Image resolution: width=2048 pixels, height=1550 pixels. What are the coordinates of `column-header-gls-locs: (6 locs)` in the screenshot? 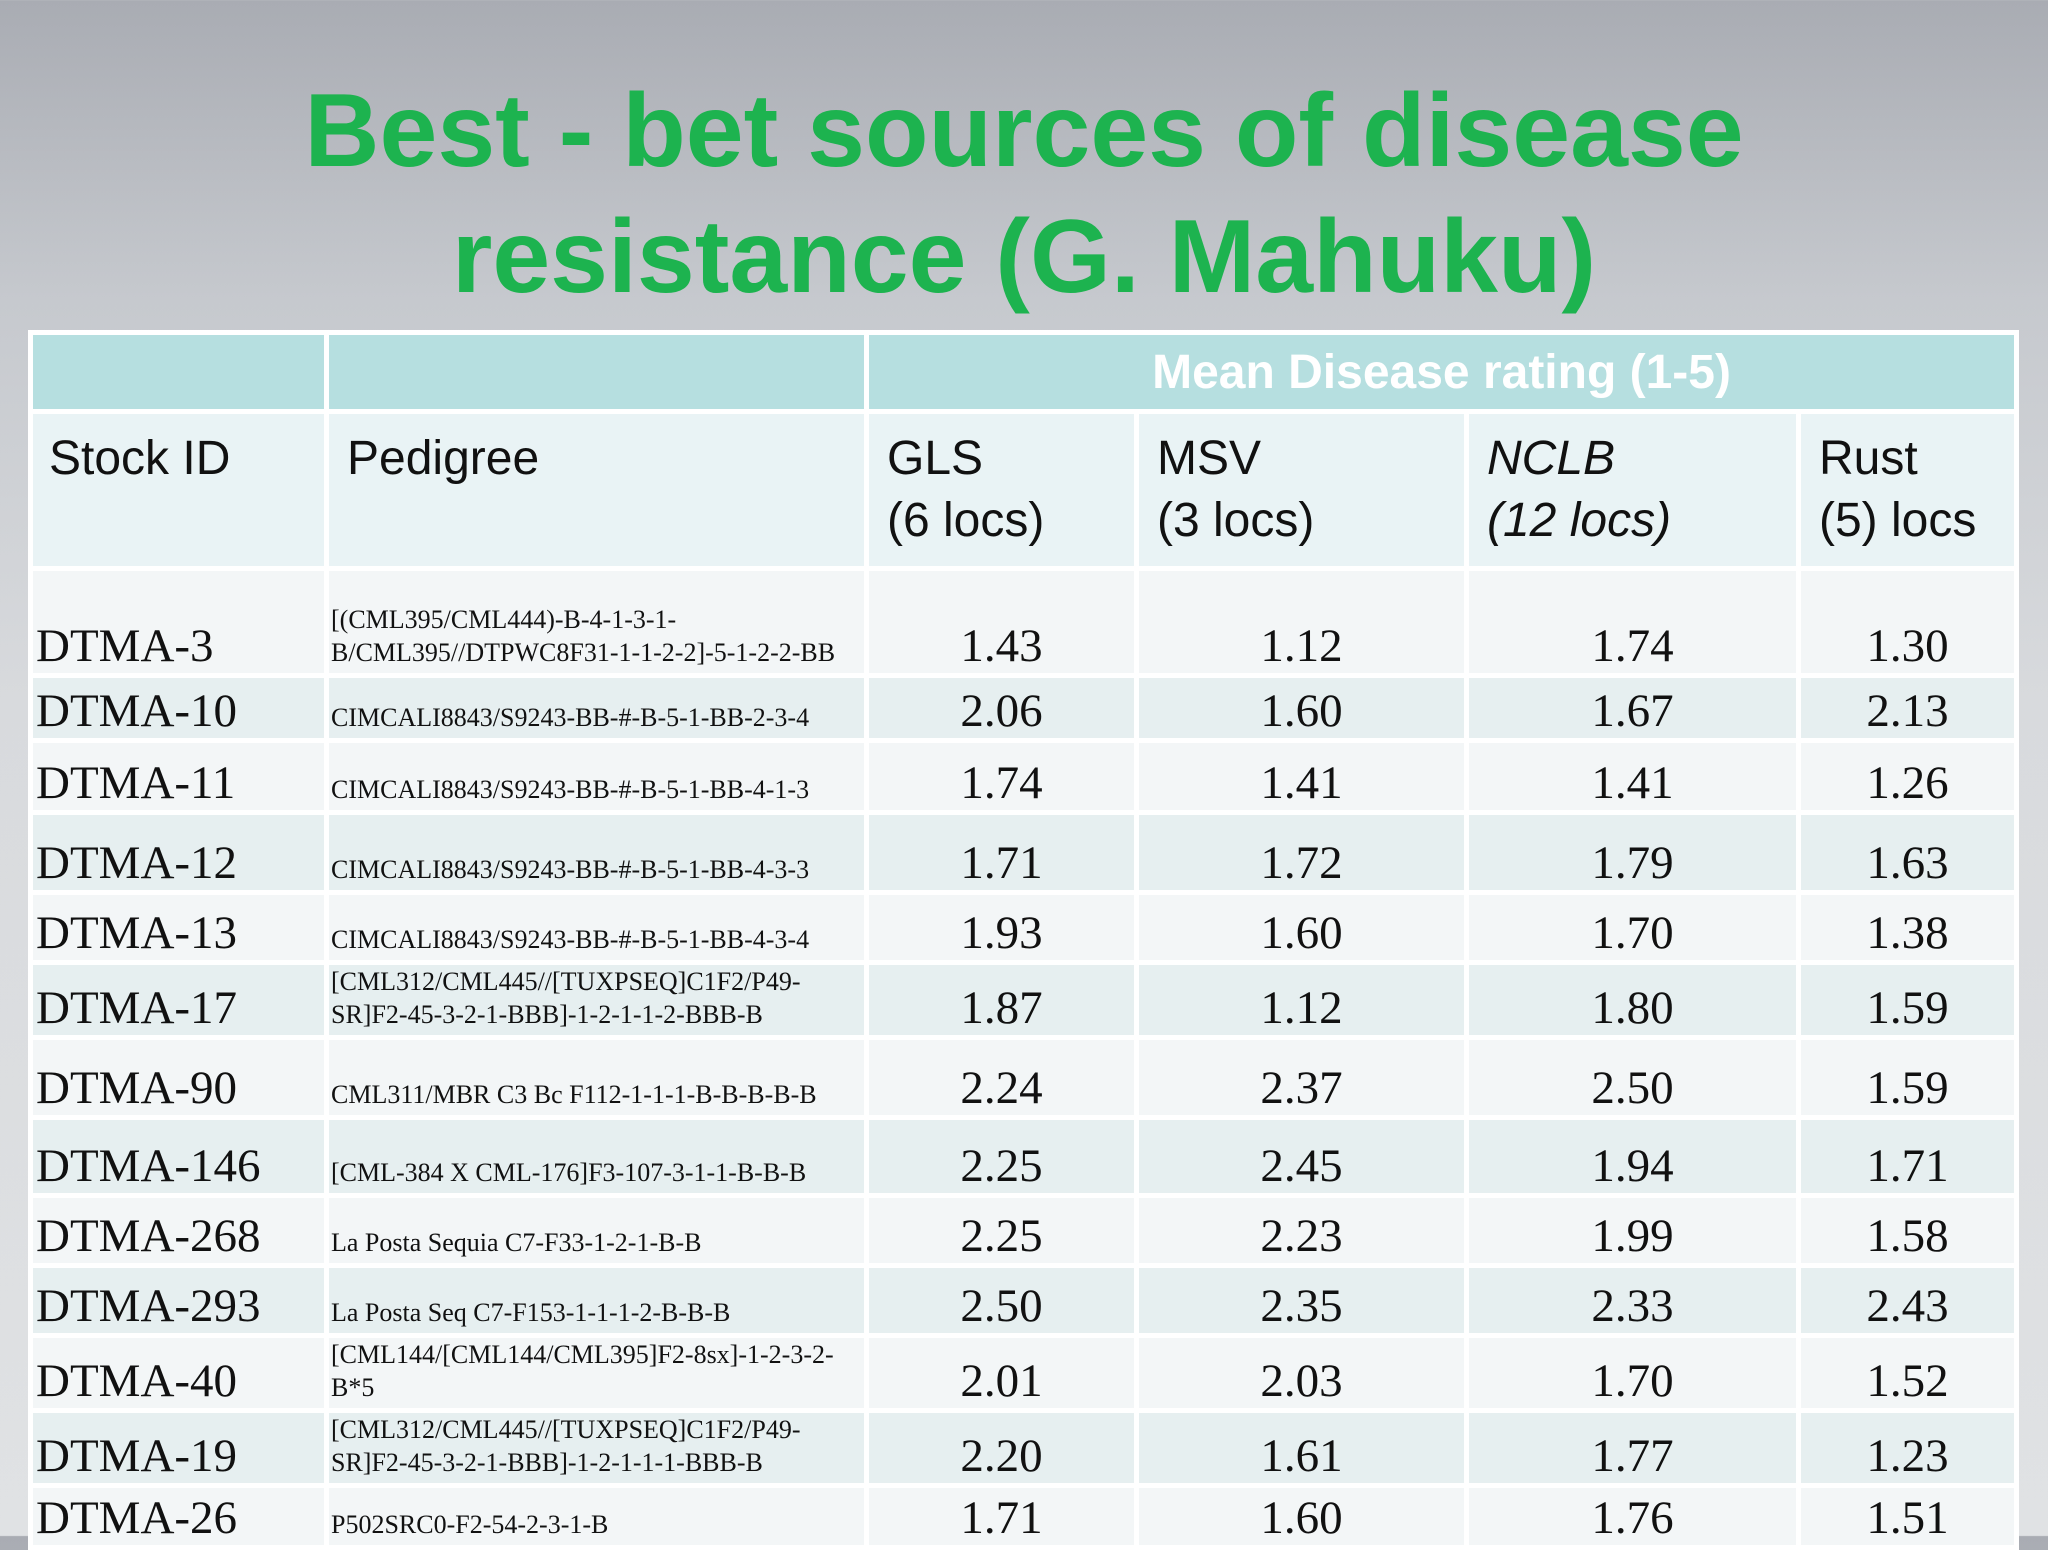 It's located at (966, 520).